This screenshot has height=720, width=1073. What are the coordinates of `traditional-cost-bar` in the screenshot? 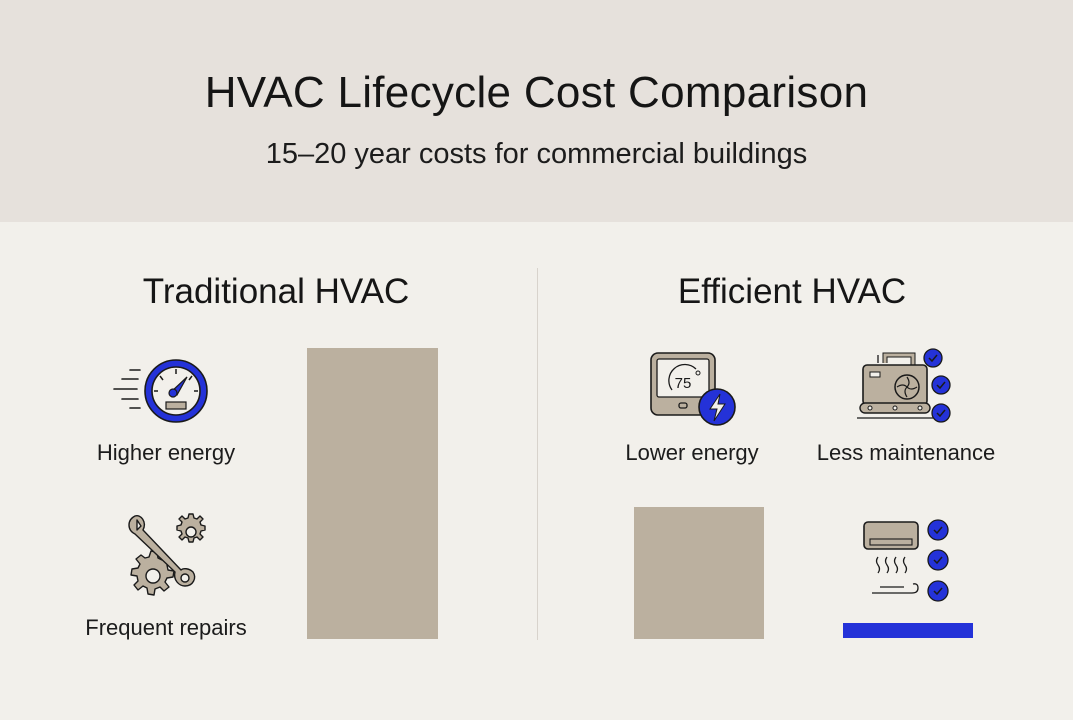 It's located at (372, 493).